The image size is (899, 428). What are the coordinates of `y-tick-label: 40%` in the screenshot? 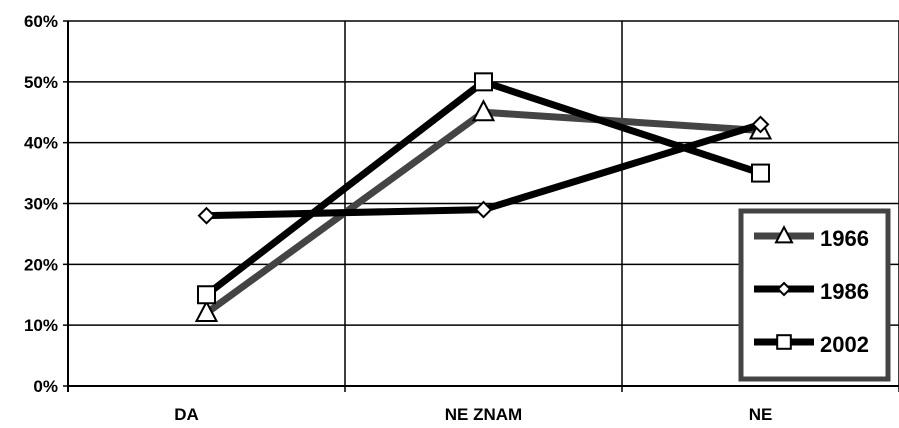 It's located at (41, 143).